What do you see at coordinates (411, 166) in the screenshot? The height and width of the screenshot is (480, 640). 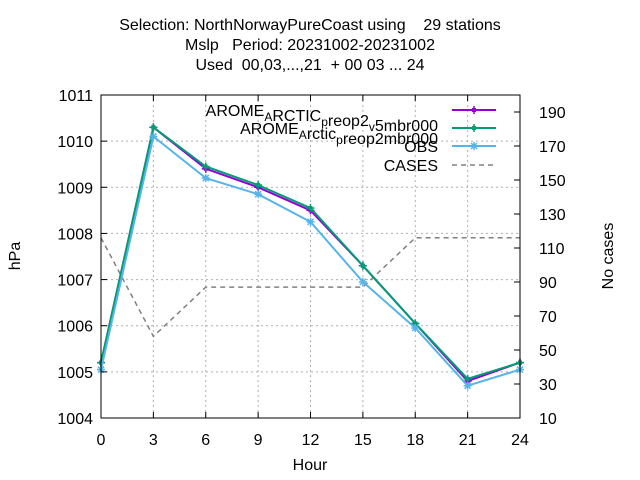 I see `legend-label: CASES` at bounding box center [411, 166].